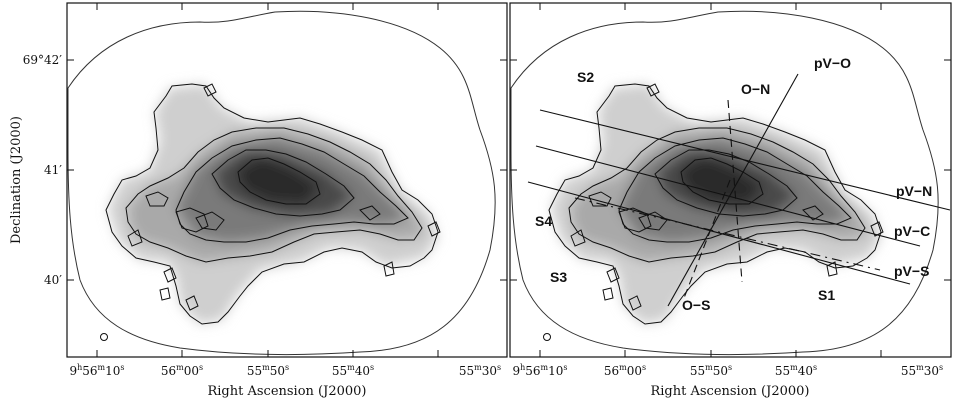  Describe the element at coordinates (53, 170) in the screenshot. I see `y-tick-label-41: 41′` at that location.